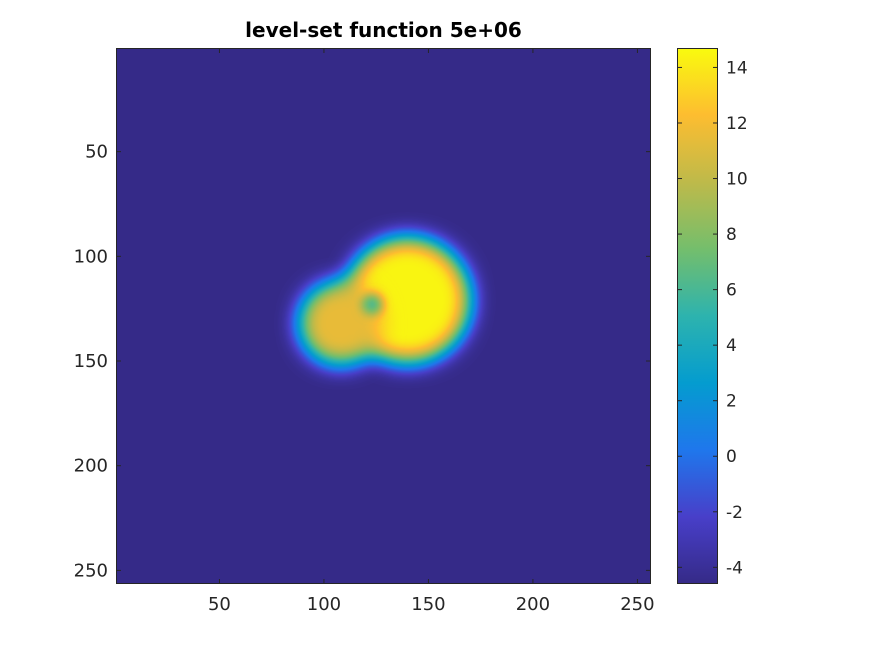 Image resolution: width=875 pixels, height=656 pixels. I want to click on colorbar-ticks: -4 -2 0 2 4 6 8 10 12 14, so click(712, 318).